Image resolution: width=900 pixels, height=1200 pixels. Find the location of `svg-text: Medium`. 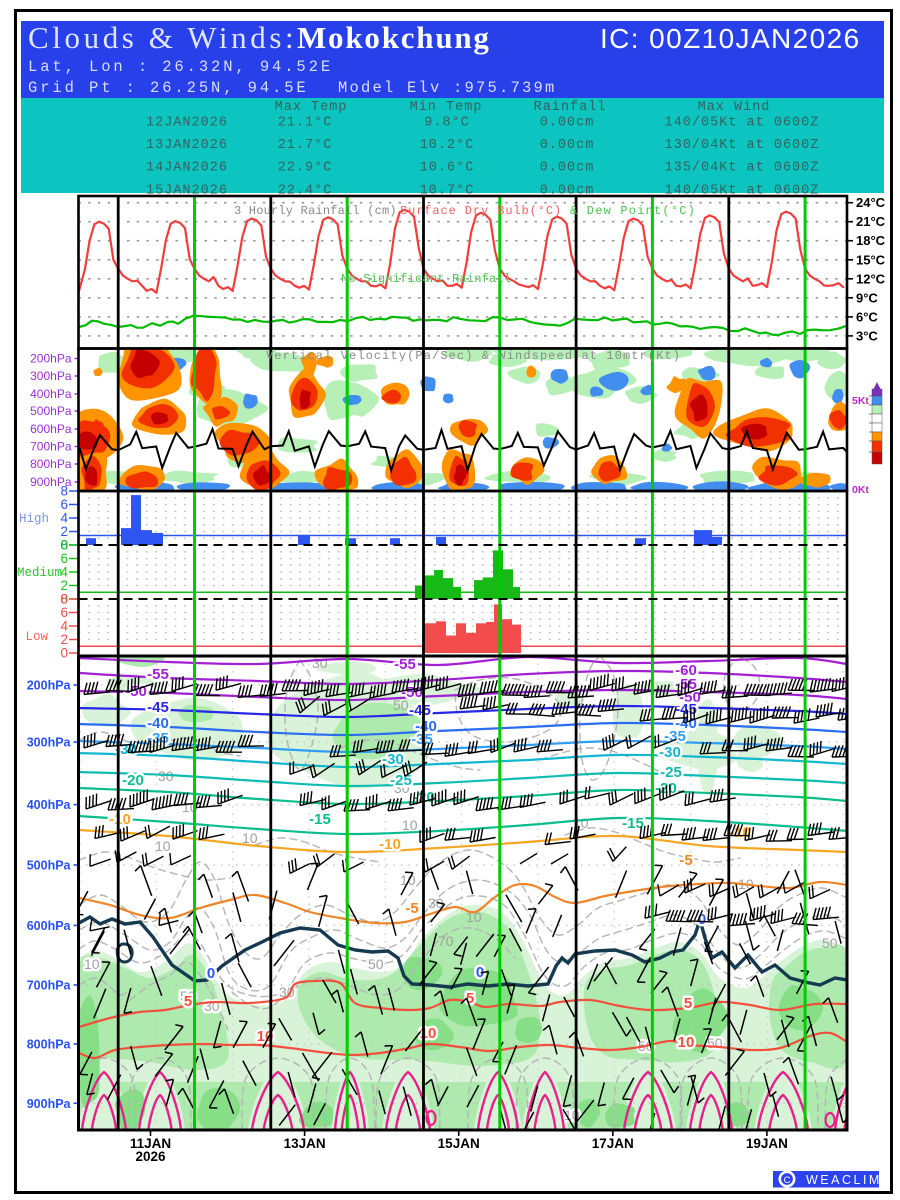

svg-text: Medium is located at coordinates (39, 573).